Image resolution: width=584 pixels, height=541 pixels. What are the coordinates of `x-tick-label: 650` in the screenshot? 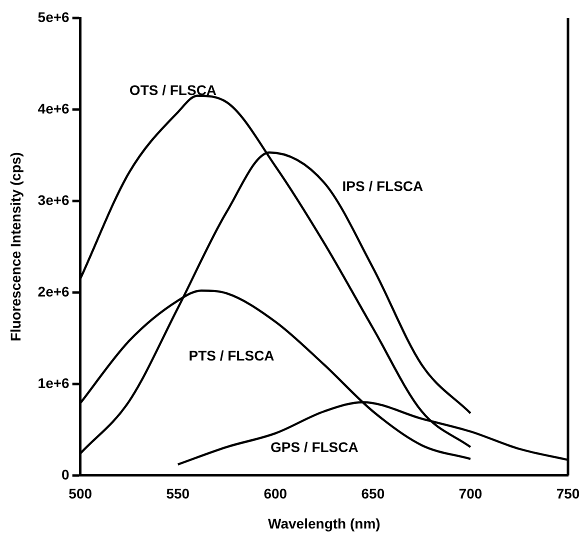 It's located at (373, 494).